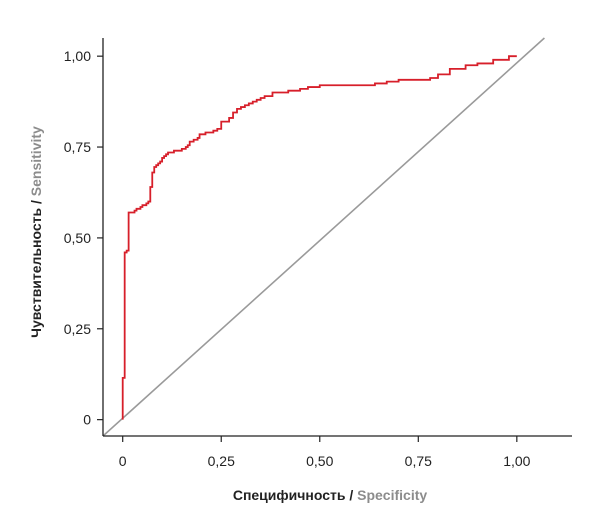 This screenshot has height=524, width=600. Describe the element at coordinates (418, 461) in the screenshot. I see `x-tick-label: 0,75` at that location.